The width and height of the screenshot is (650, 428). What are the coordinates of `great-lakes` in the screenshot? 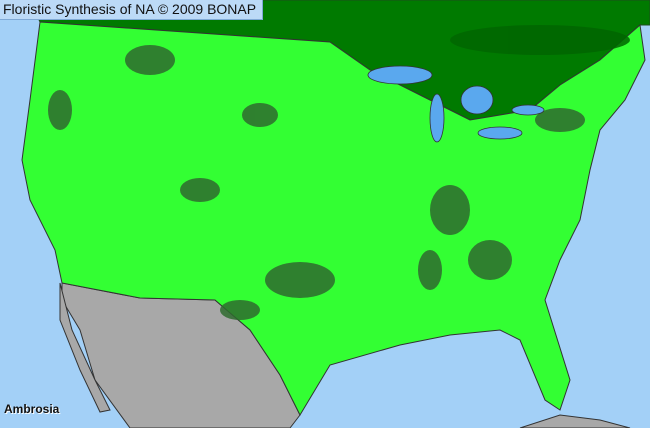 It's located at (456, 104).